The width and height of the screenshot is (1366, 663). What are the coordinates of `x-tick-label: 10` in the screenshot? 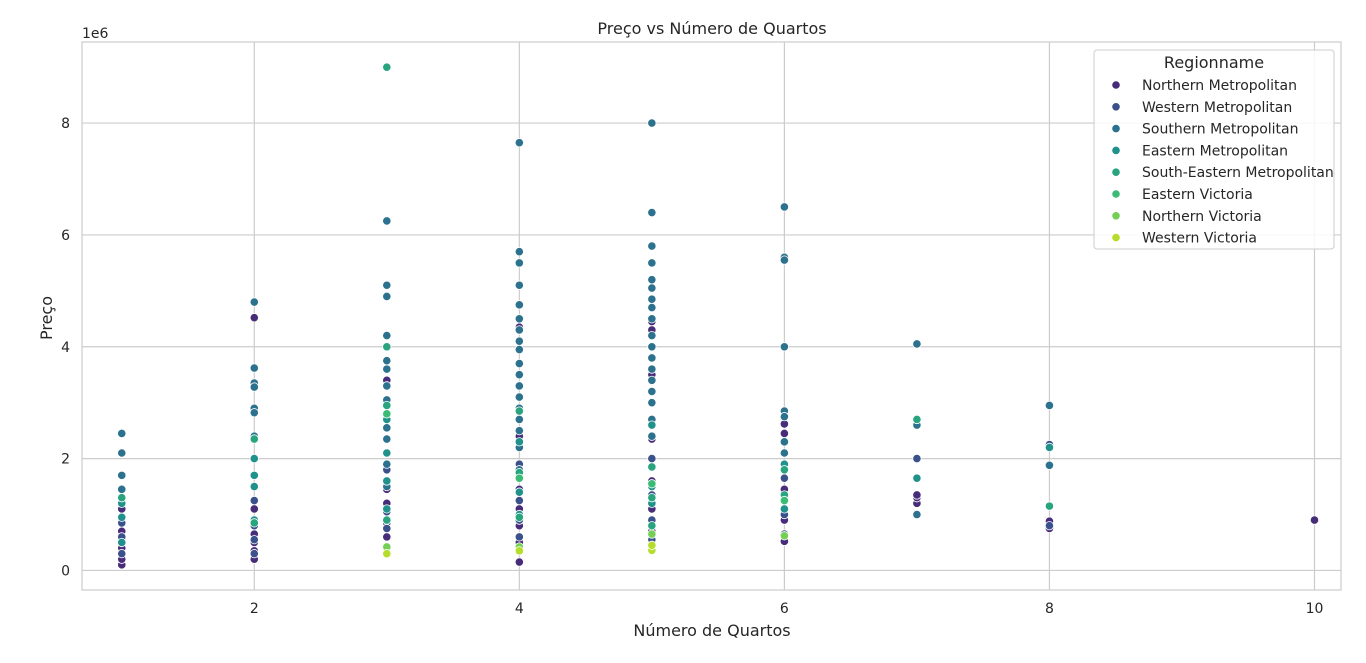 It's located at (1315, 609).